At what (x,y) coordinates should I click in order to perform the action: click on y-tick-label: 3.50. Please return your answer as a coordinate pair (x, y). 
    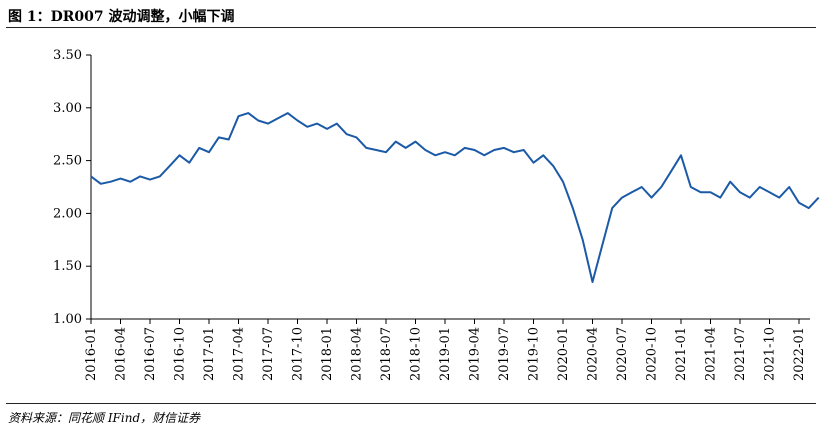
    Looking at the image, I should click on (67, 55).